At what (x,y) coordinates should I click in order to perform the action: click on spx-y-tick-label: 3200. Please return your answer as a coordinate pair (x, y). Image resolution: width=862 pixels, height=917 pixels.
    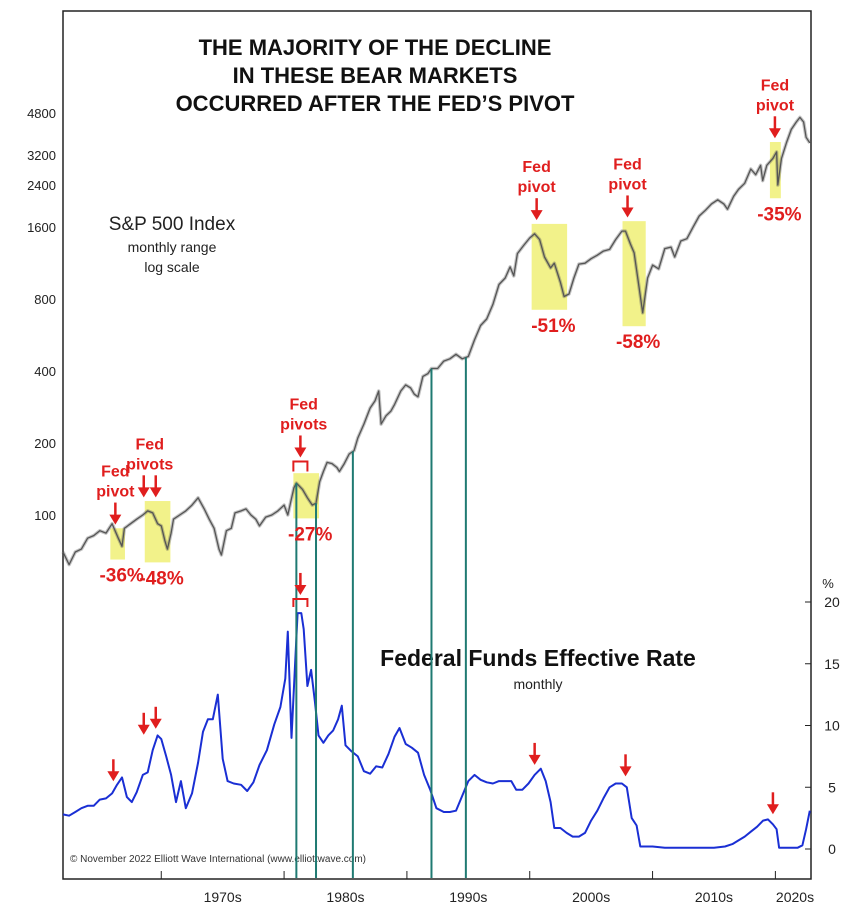
    Looking at the image, I should click on (41, 155).